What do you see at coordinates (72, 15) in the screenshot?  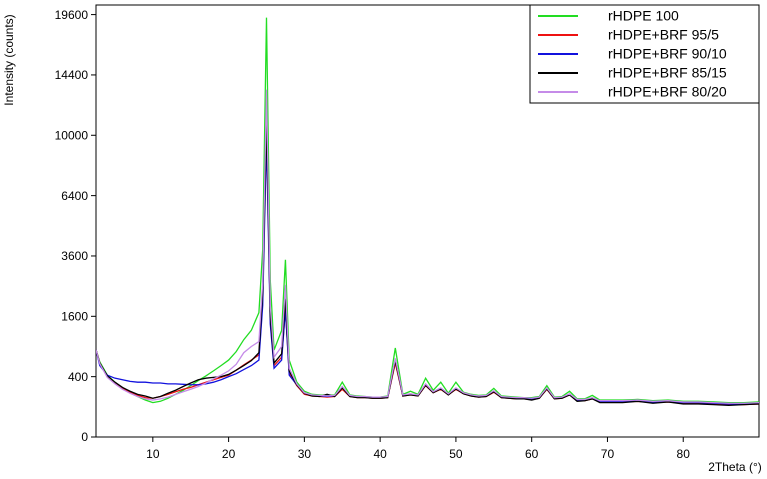 I see `y-tick-label: 19600` at bounding box center [72, 15].